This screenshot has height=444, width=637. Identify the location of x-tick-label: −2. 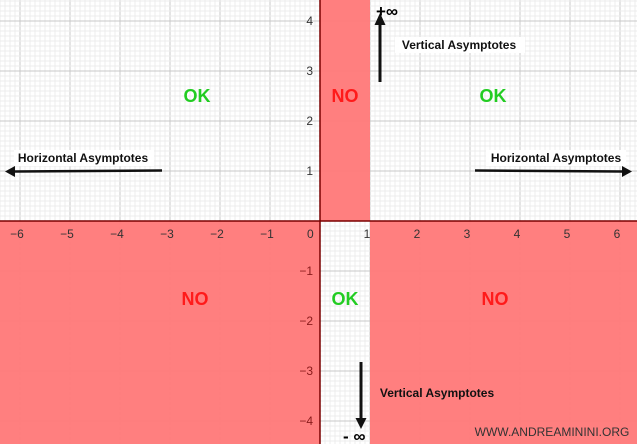
(217, 234).